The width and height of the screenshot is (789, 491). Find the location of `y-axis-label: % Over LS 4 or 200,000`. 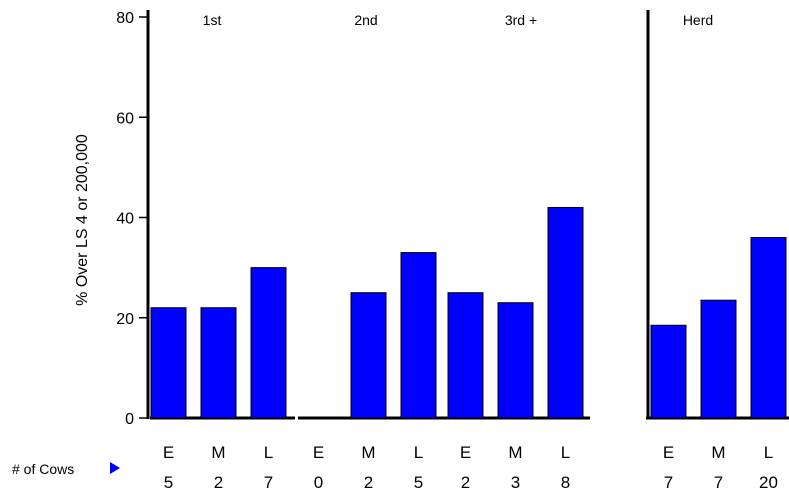

y-axis-label: % Over LS 4 or 200,000 is located at coordinates (82, 220).